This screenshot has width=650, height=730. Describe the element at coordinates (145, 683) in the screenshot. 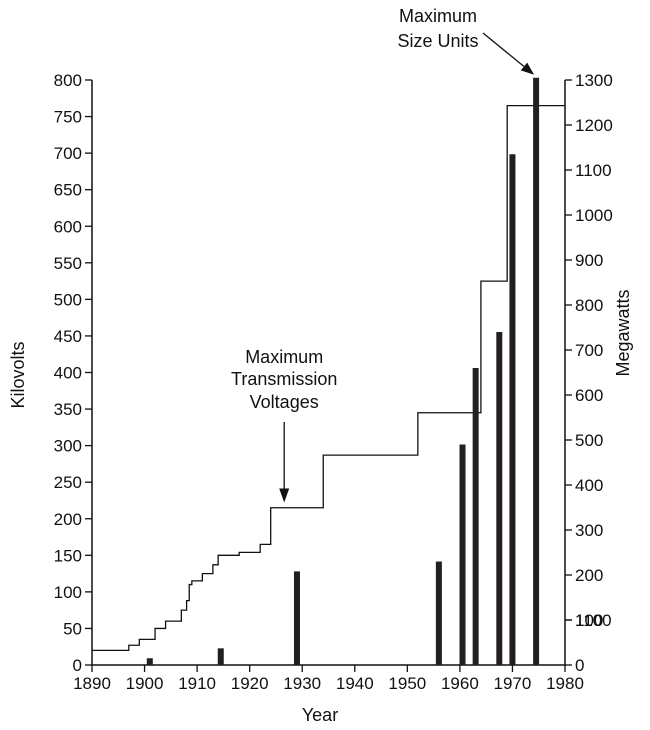

I see `x-tick-label: 1900` at that location.